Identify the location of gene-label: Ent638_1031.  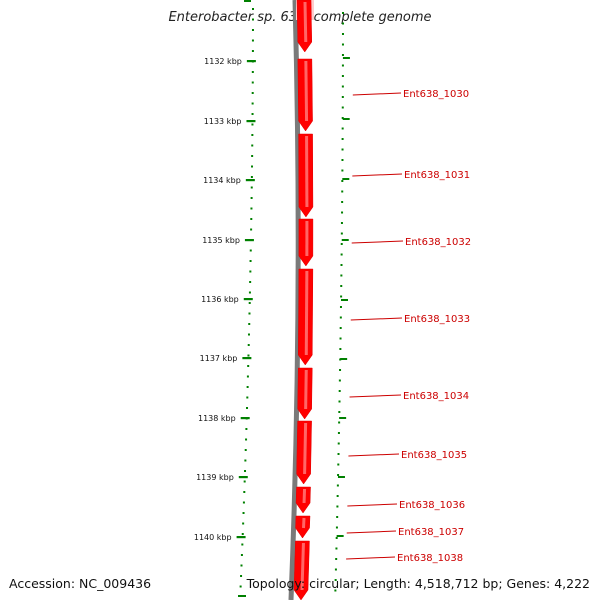
(437, 175).